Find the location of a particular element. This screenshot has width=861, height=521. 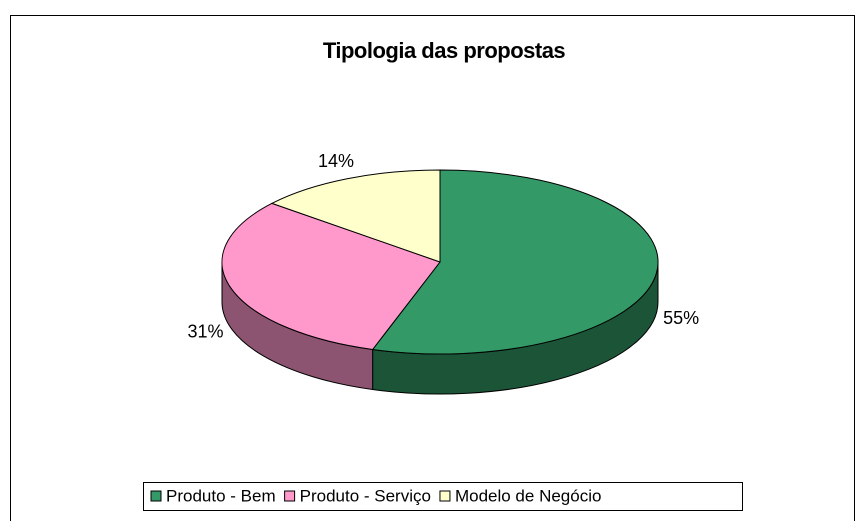

legend-label: Modelo de Negócio is located at coordinates (528, 495).